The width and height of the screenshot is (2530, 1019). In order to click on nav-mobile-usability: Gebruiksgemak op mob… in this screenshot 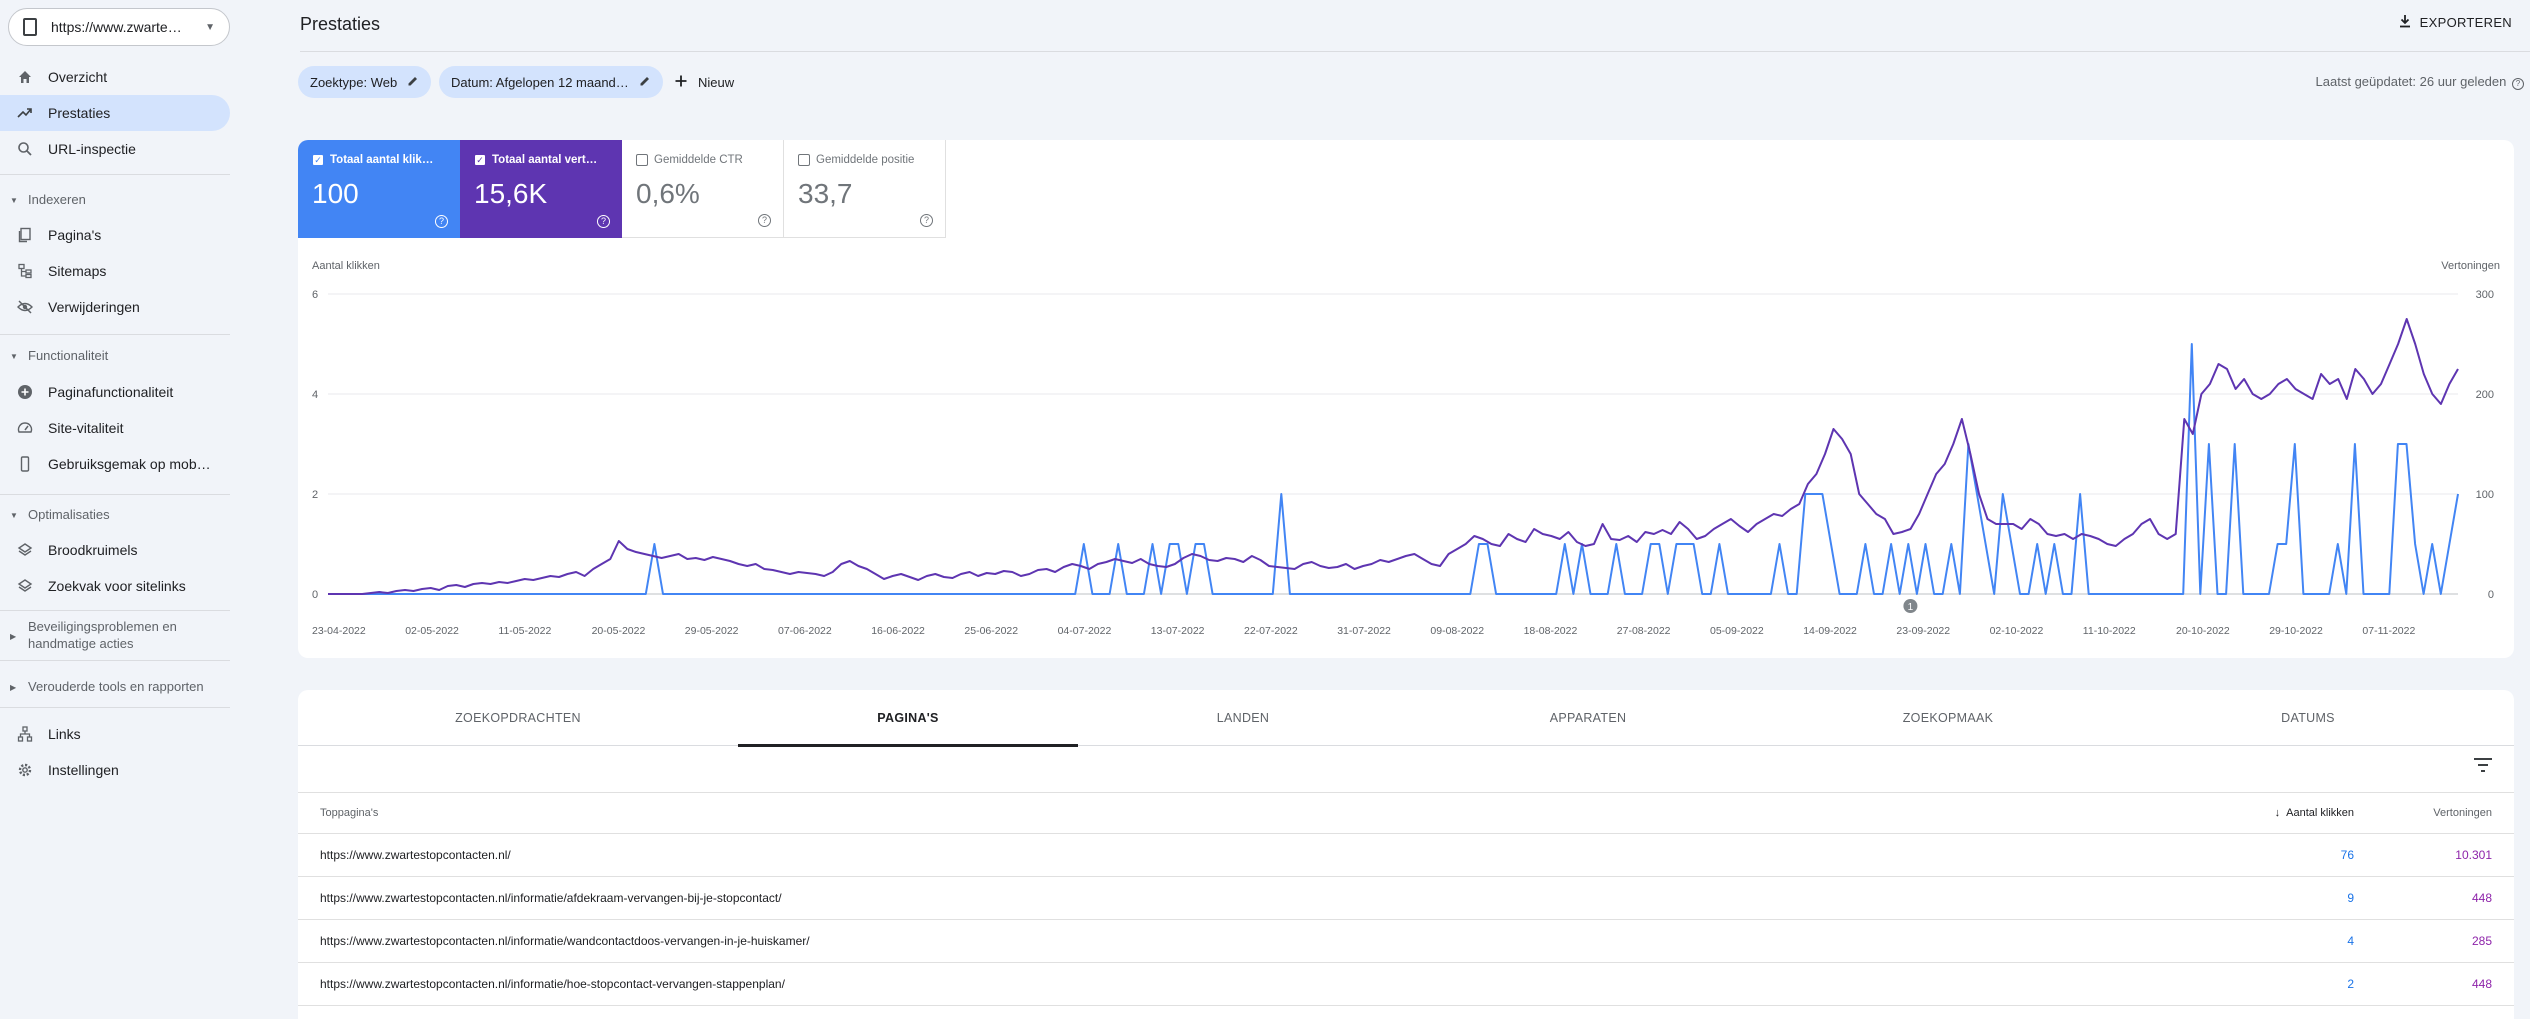, I will do `click(115, 464)`.